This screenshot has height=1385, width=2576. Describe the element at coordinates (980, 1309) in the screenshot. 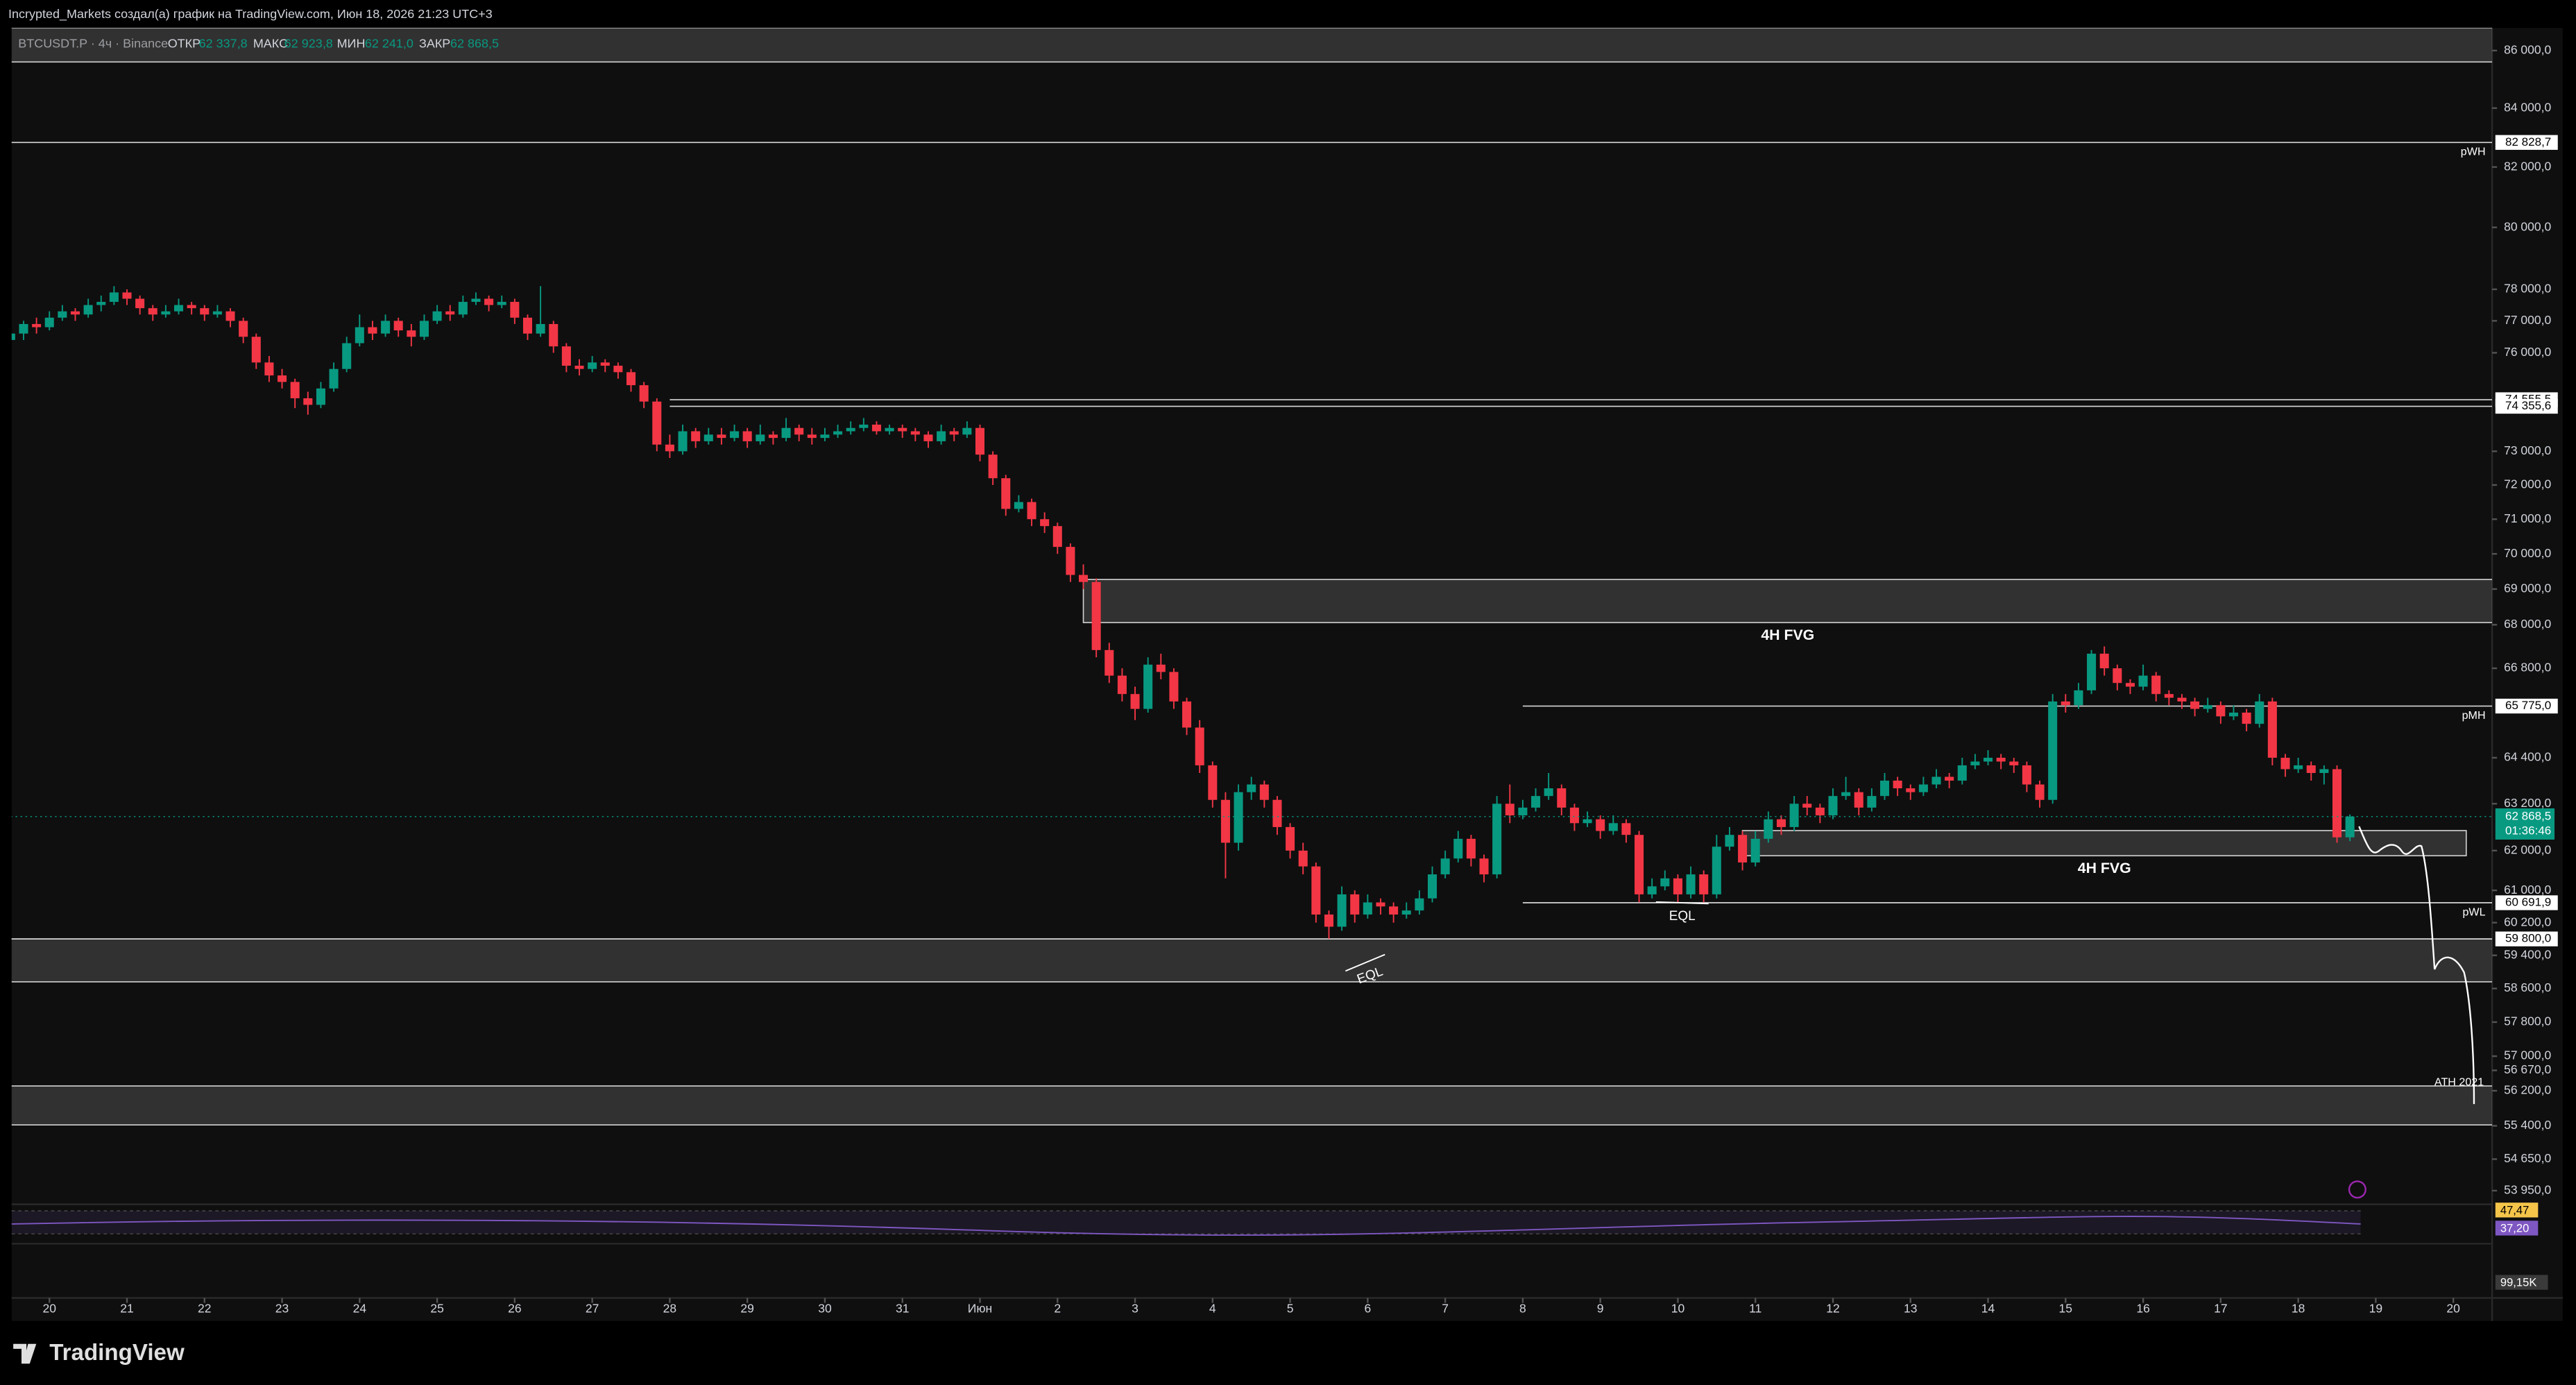

I see `x-tick-label: Июн` at that location.